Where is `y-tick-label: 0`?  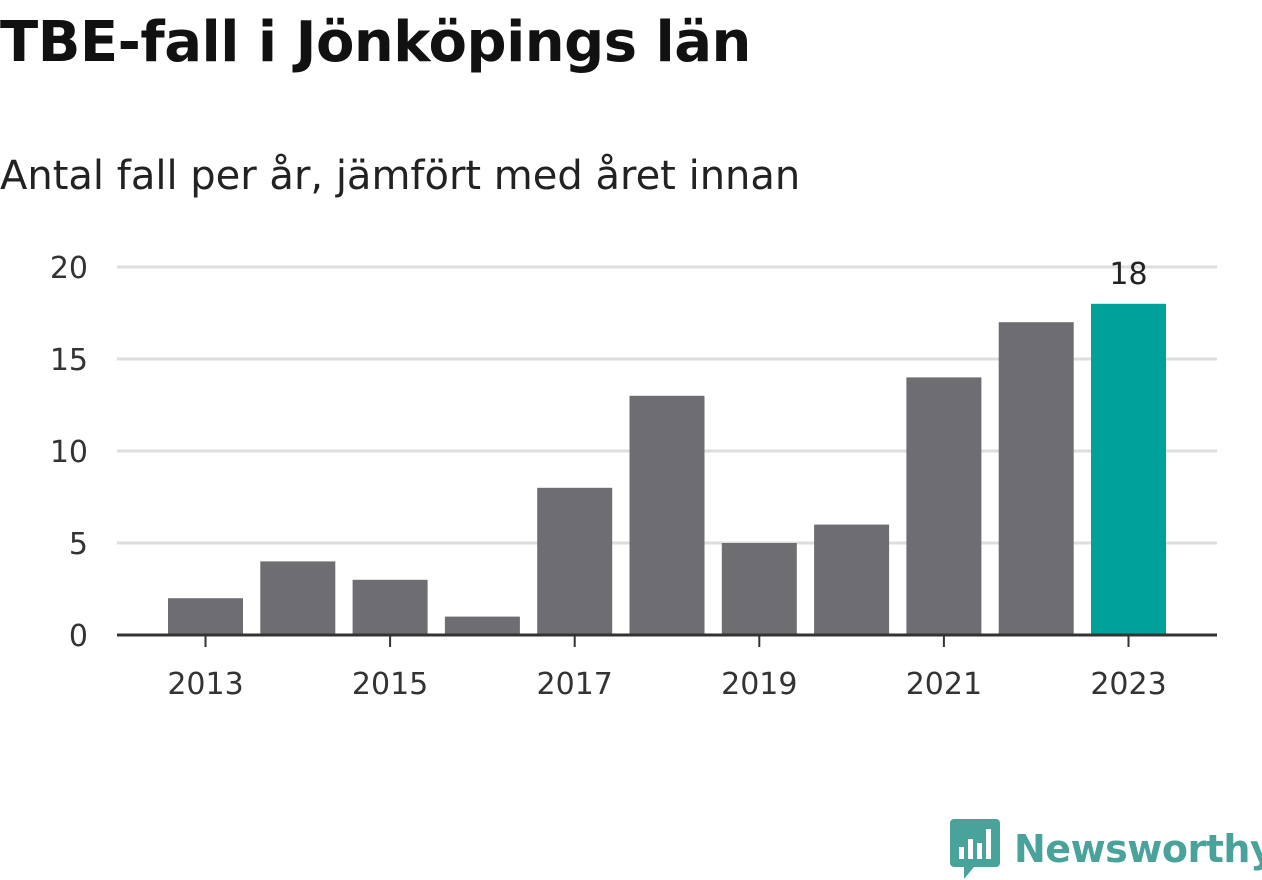 y-tick-label: 0 is located at coordinates (78, 636).